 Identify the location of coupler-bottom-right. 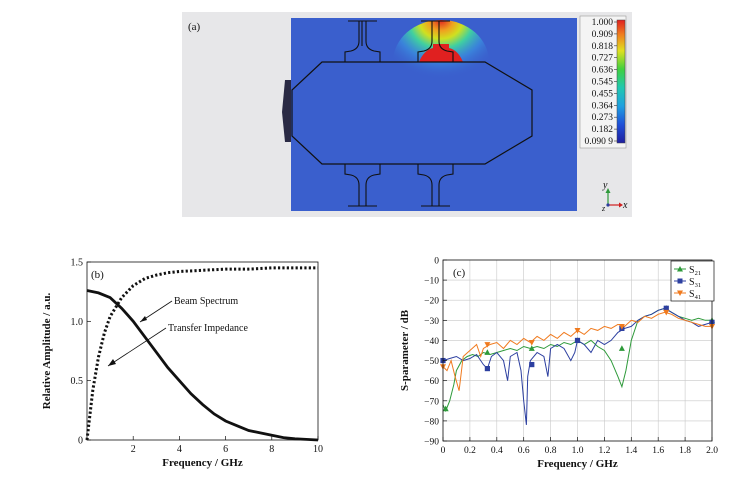
(435, 185).